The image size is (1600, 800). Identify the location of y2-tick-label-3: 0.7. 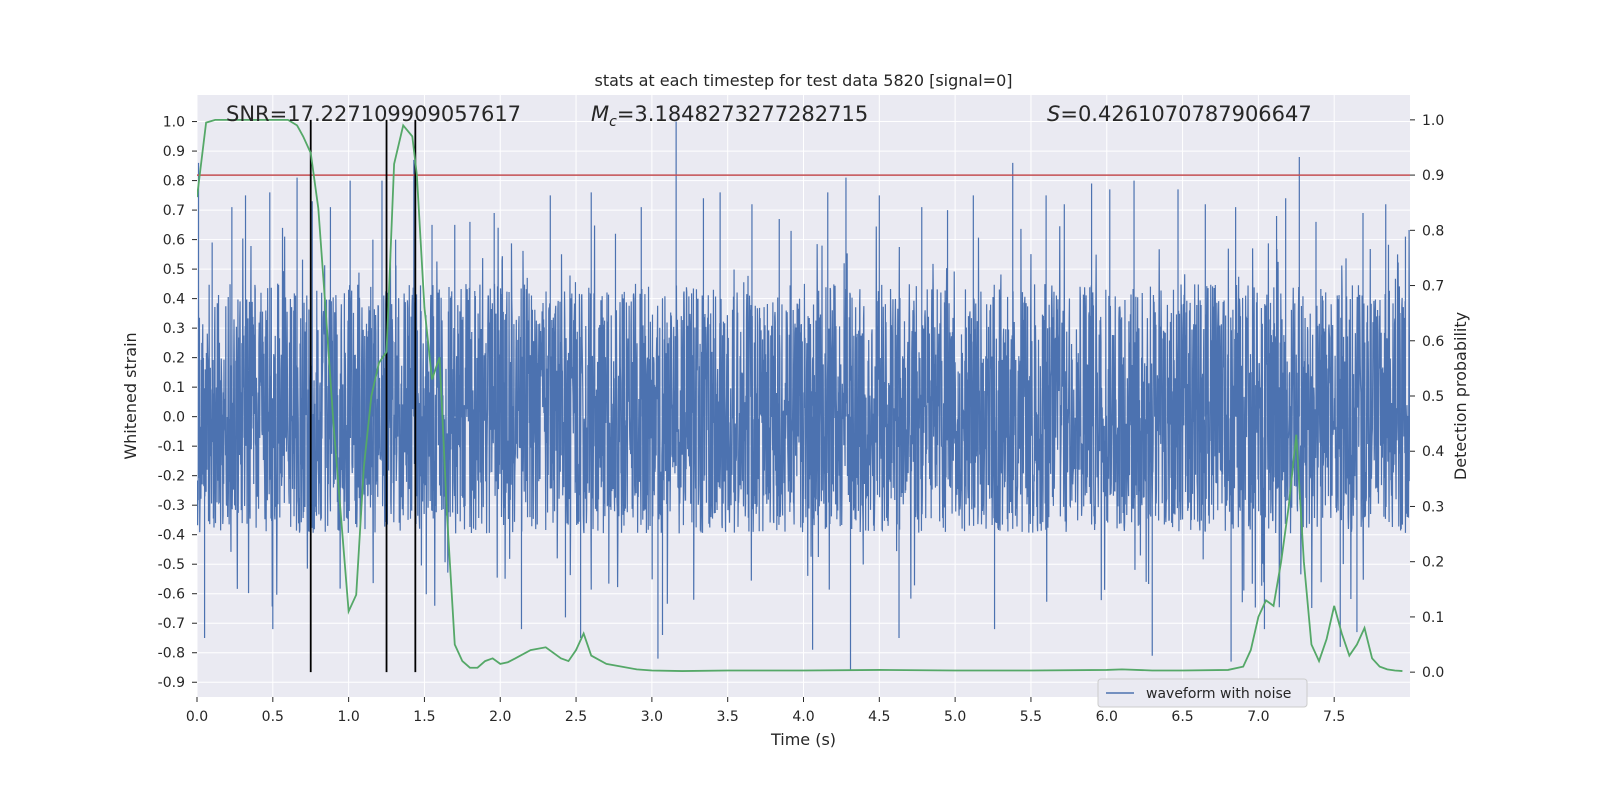
(1433, 287).